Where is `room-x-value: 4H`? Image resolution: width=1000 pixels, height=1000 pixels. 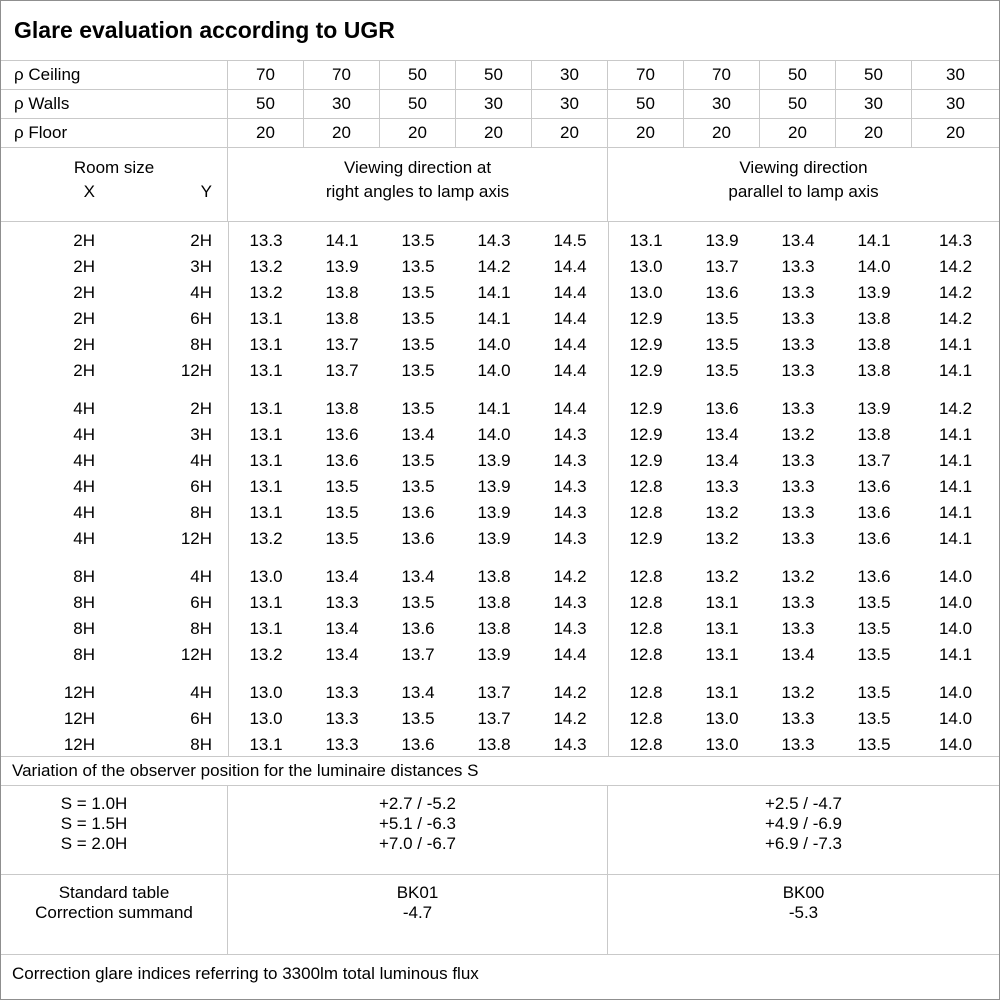
room-x-value: 4H is located at coordinates (84, 434).